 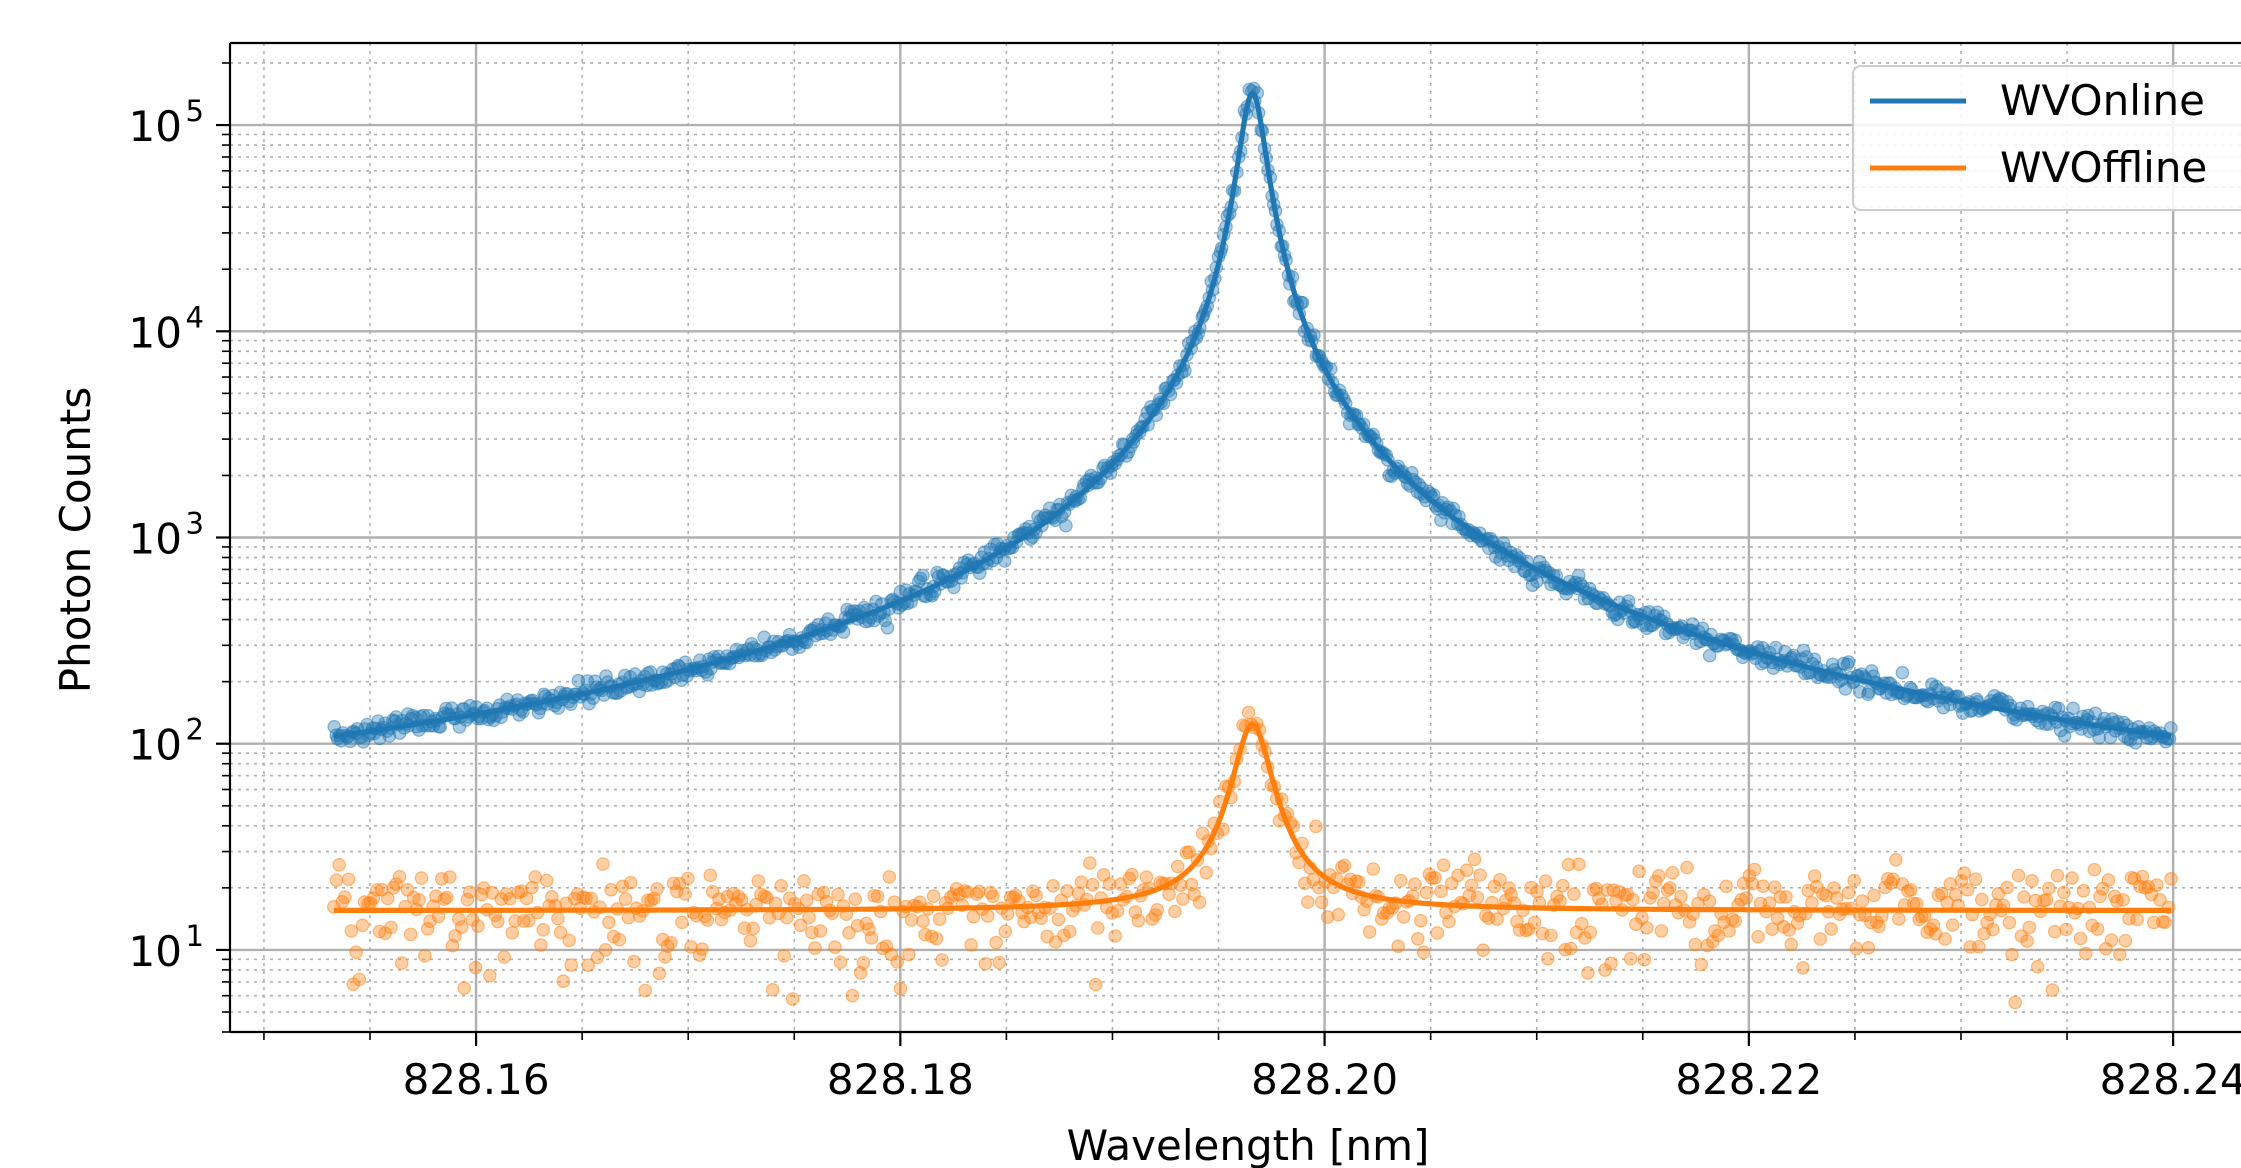 I want to click on y-tick-exponent: 3, so click(x=195, y=524).